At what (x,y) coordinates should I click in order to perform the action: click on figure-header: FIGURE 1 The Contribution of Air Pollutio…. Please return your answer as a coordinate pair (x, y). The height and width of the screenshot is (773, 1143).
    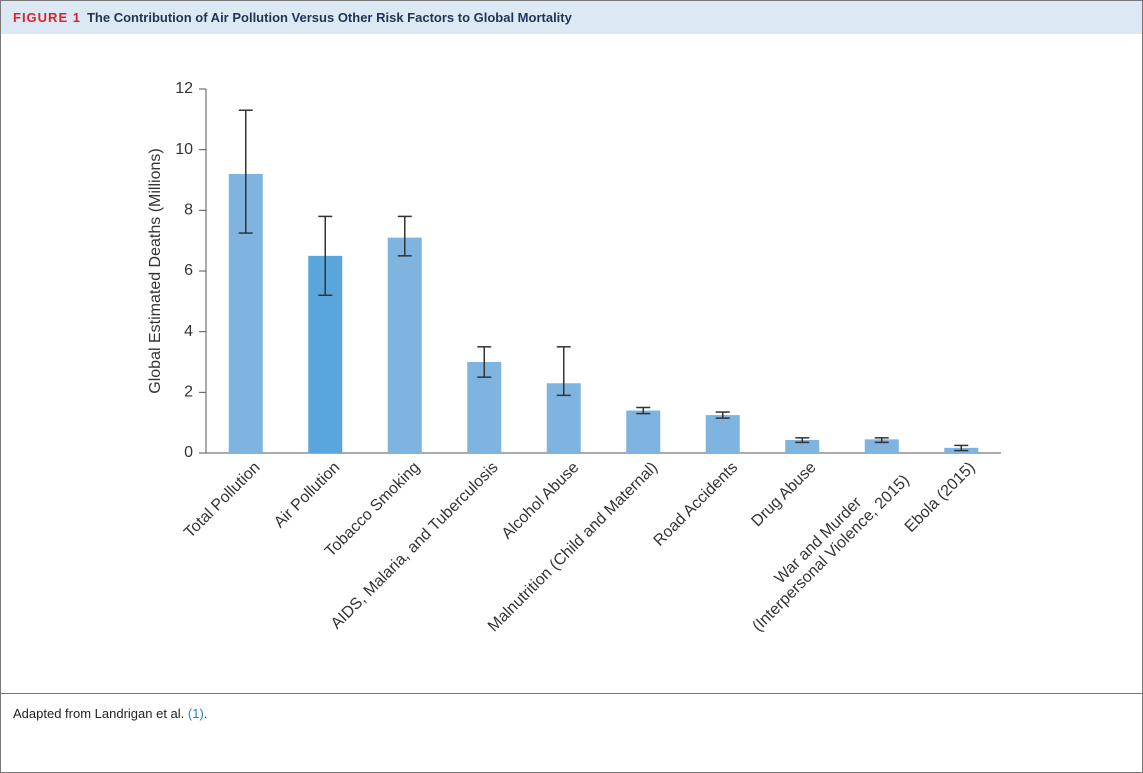
    Looking at the image, I should click on (571, 17).